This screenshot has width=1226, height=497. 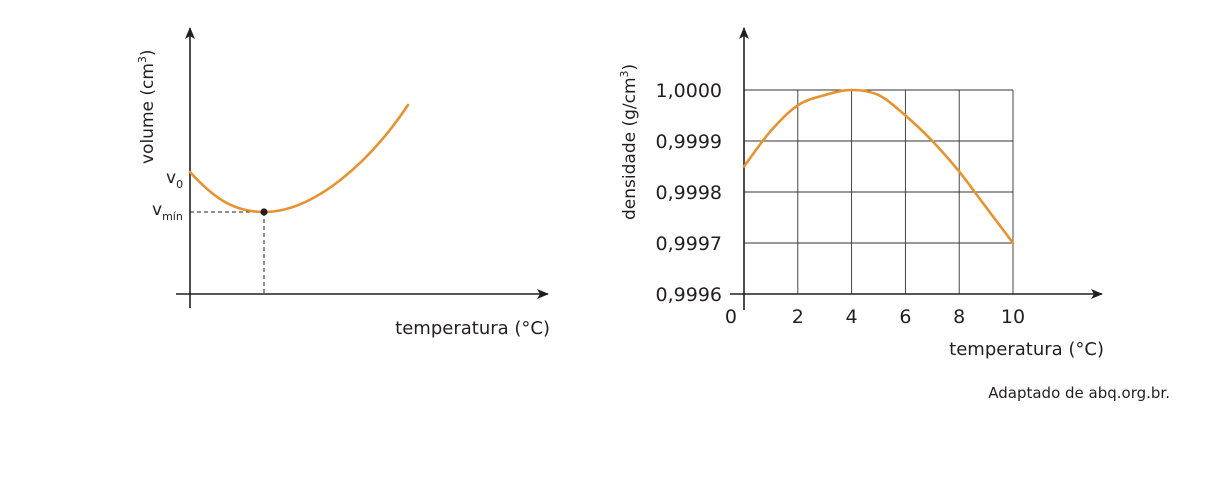 What do you see at coordinates (731, 317) in the screenshot?
I see `origin-label: 0` at bounding box center [731, 317].